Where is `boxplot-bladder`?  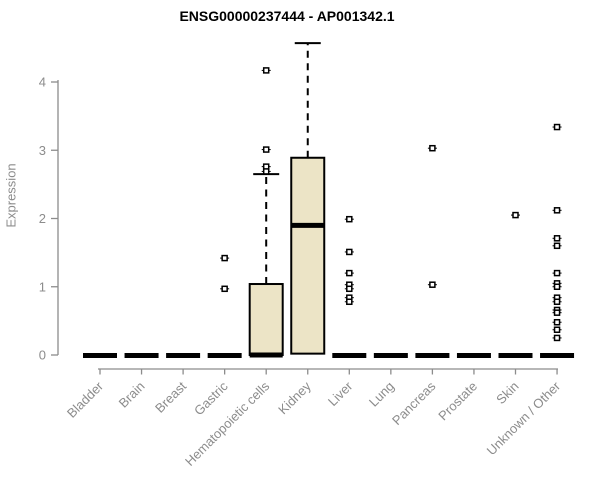 boxplot-bladder is located at coordinates (100, 355).